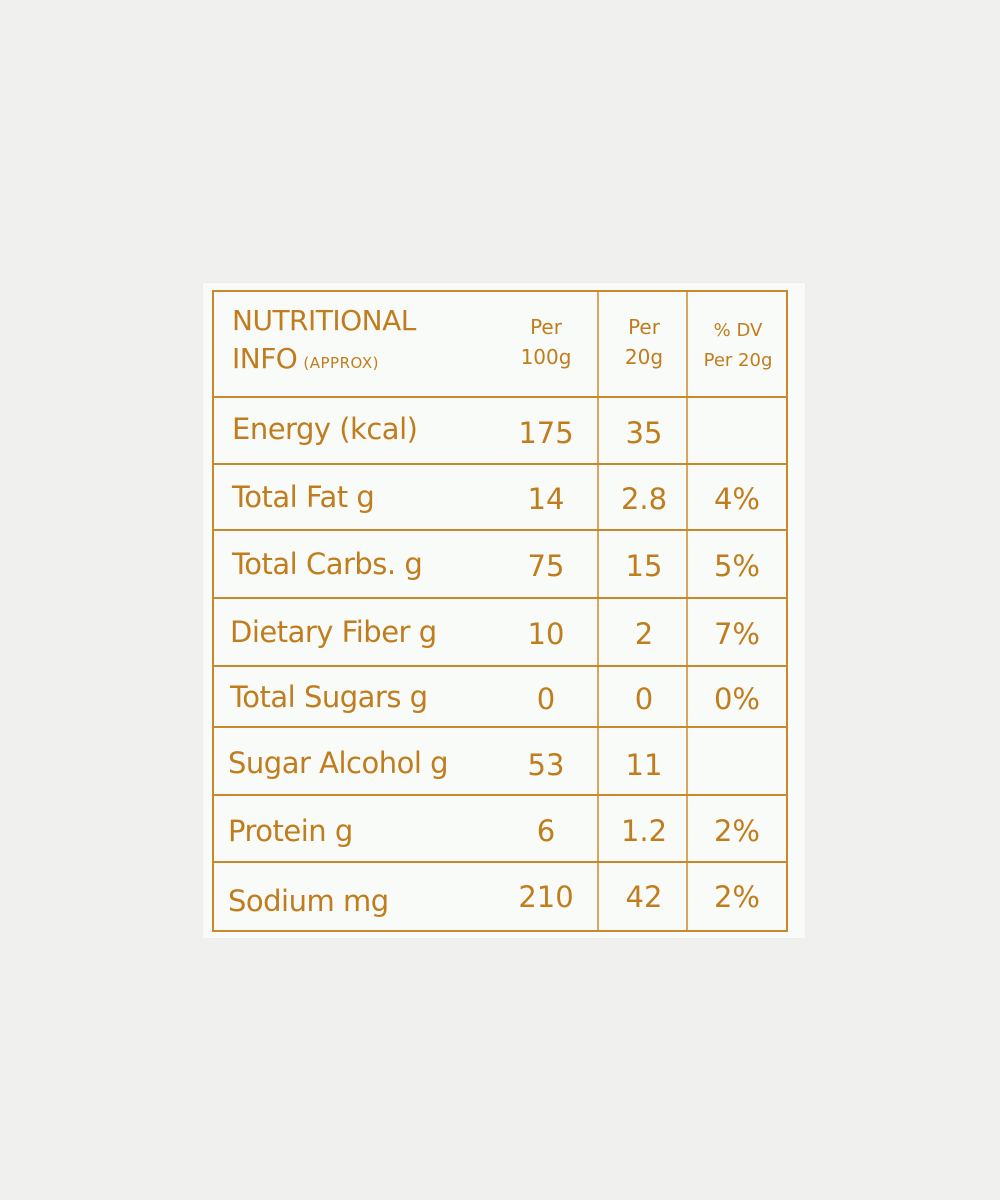  I want to click on cell-per20: 2.8, so click(644, 499).